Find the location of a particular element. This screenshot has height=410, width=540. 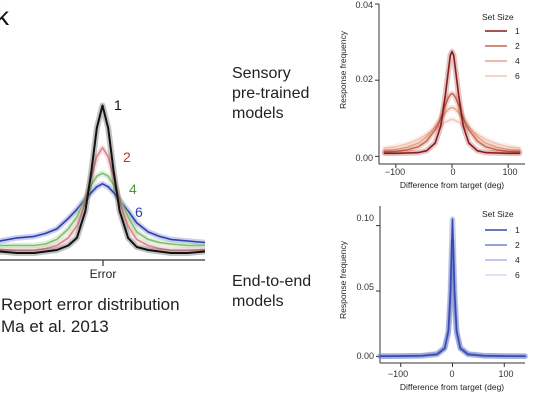

e2e-legend-label-2: 2 is located at coordinates (517, 245).